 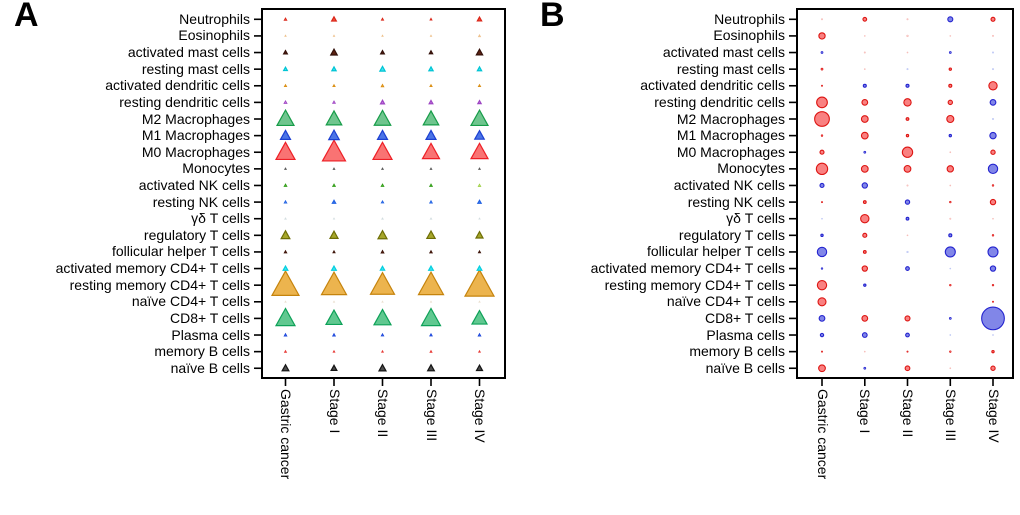 What do you see at coordinates (26, 17) in the screenshot?
I see `panel-a-letter: A` at bounding box center [26, 17].